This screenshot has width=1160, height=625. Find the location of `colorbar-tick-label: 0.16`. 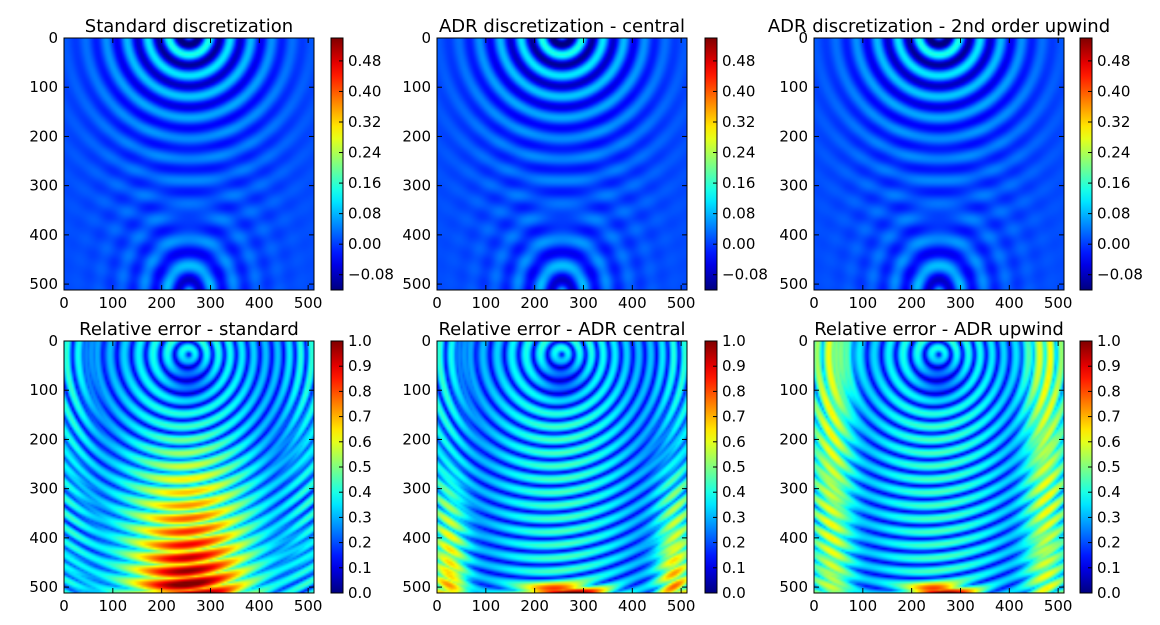

colorbar-tick-label: 0.16 is located at coordinates (1113, 183).